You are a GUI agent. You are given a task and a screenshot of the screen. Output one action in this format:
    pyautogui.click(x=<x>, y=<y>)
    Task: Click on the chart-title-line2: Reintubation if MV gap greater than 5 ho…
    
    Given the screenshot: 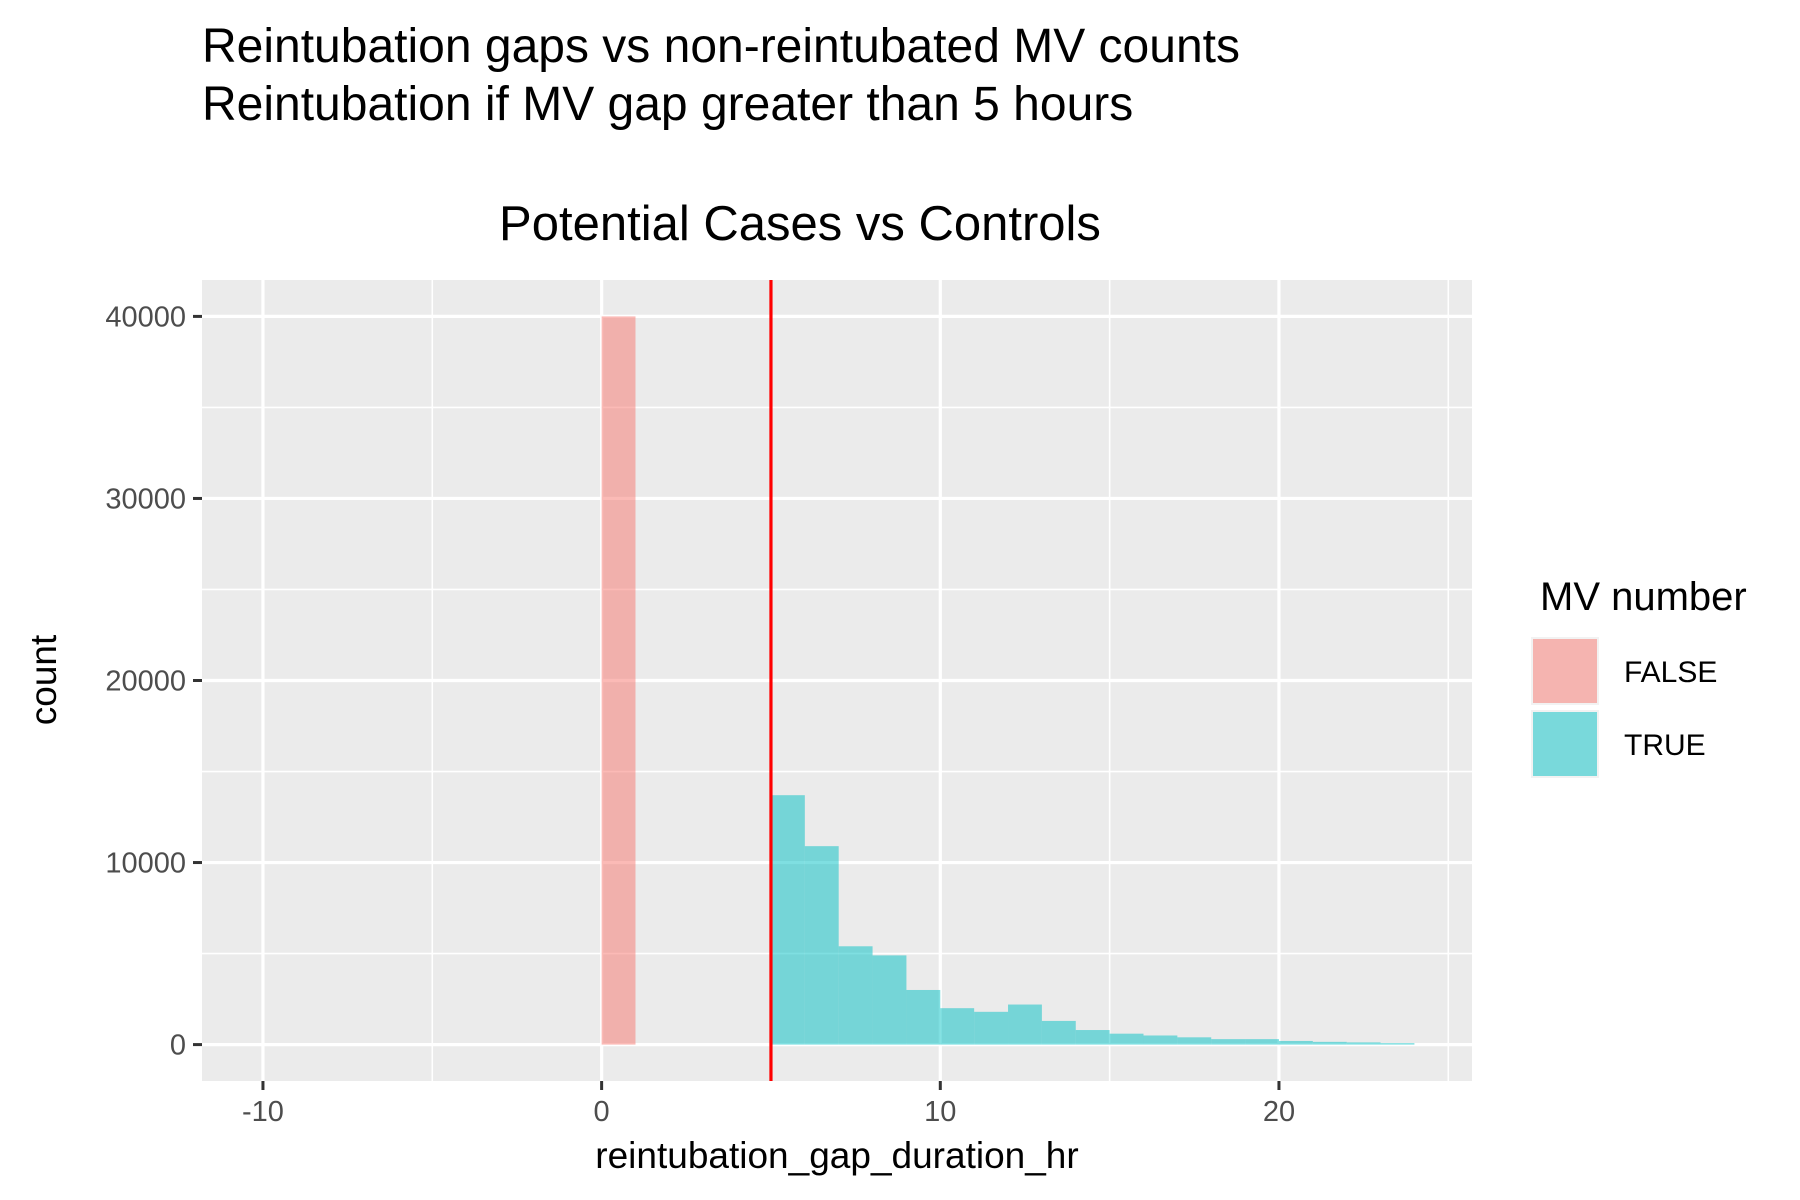 What is the action you would take?
    pyautogui.click(x=667, y=104)
    